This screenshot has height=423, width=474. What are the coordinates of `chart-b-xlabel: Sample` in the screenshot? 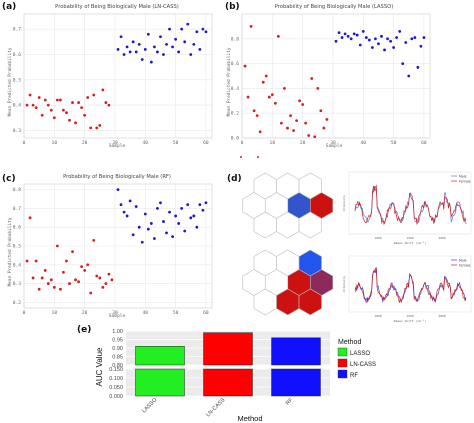 It's located at (334, 146).